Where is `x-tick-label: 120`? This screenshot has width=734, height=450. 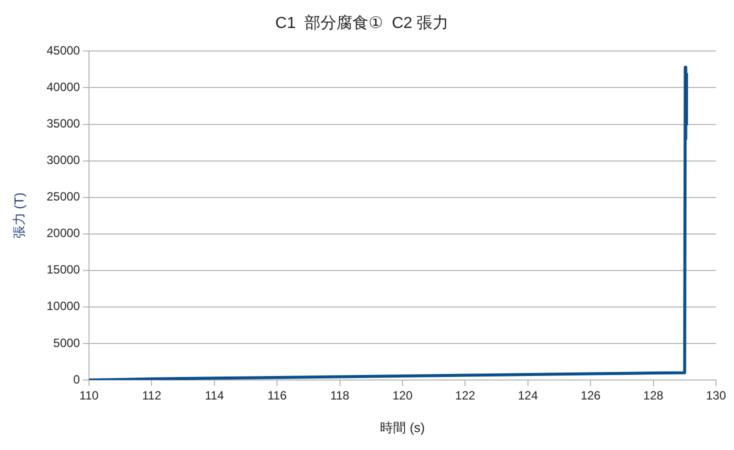 x-tick-label: 120 is located at coordinates (402, 395).